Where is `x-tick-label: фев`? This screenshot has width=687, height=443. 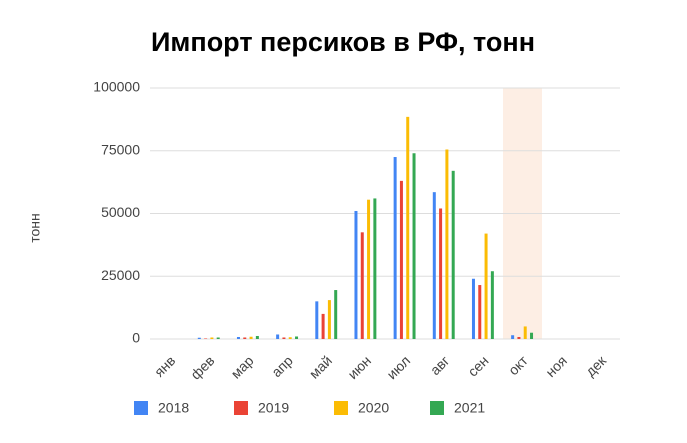
x-tick-label: фев is located at coordinates (202, 367).